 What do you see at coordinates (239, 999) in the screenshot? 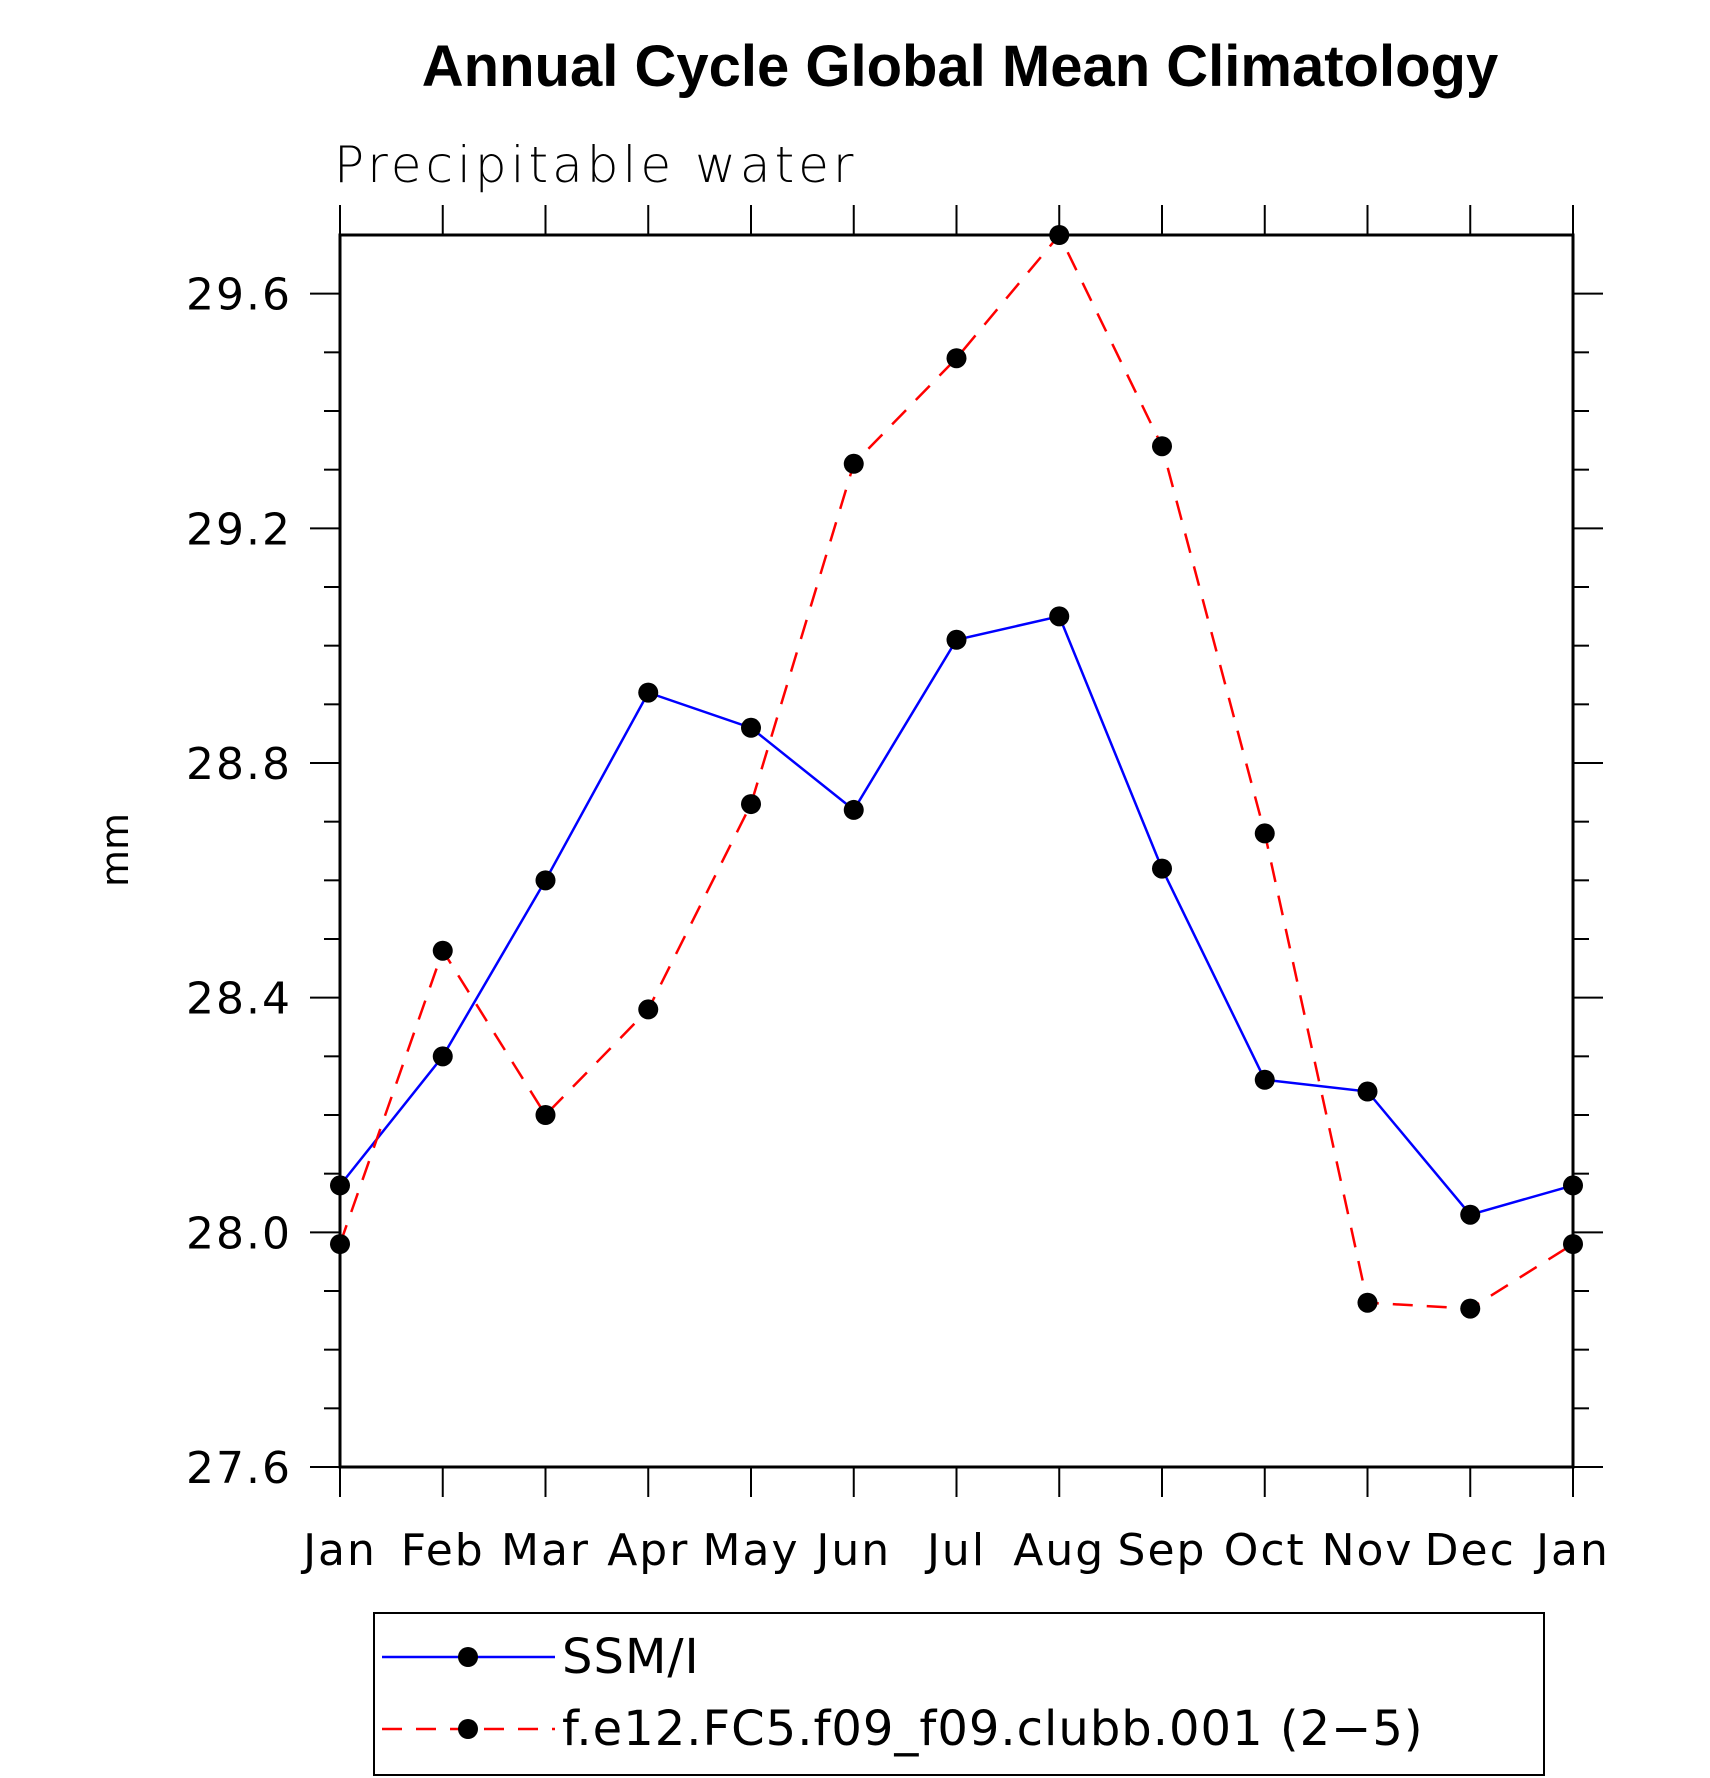
I see `y-tick-label: 28.4` at bounding box center [239, 999].